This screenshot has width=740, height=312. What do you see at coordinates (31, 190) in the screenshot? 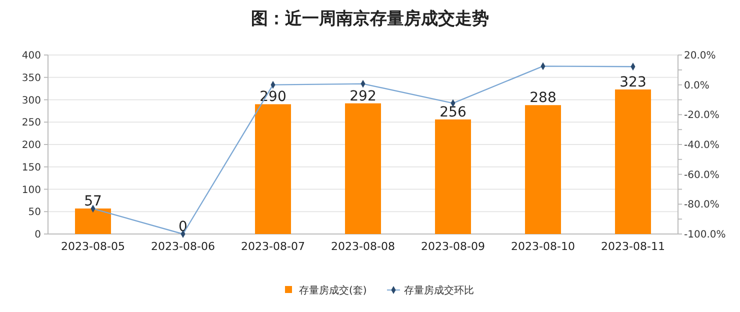
I see `y-tick-label: 100` at bounding box center [31, 190].